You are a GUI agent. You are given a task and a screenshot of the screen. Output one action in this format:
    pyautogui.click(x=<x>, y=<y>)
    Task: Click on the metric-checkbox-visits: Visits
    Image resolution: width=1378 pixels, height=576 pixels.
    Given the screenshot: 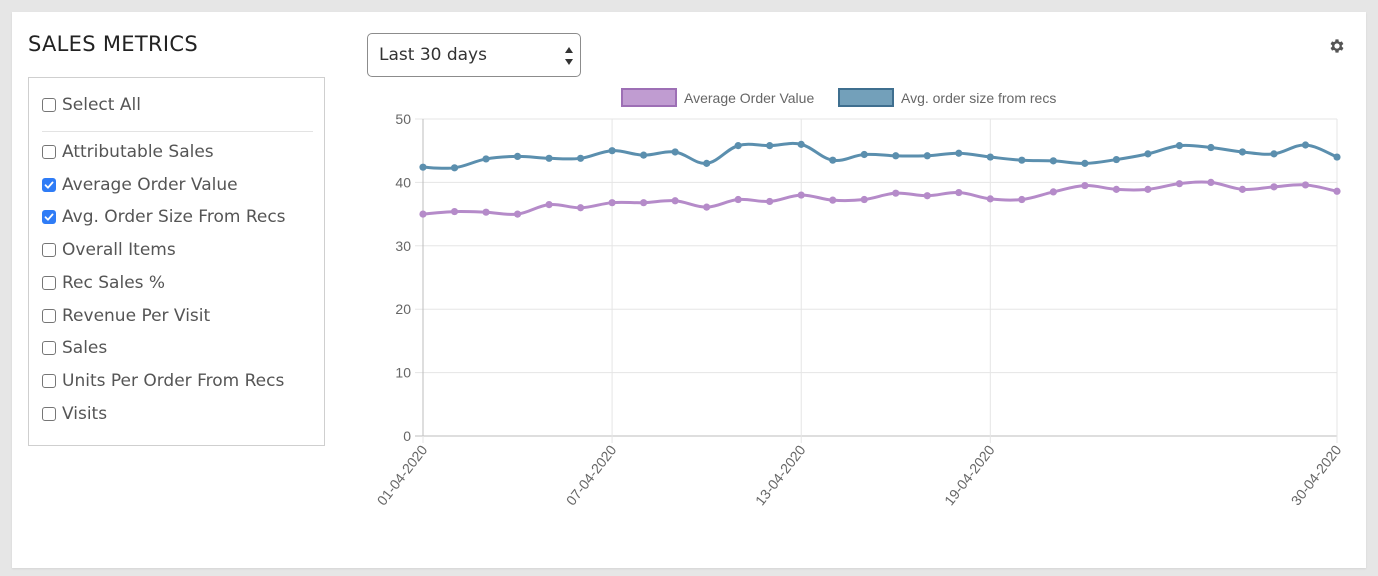 What is the action you would take?
    pyautogui.click(x=74, y=414)
    